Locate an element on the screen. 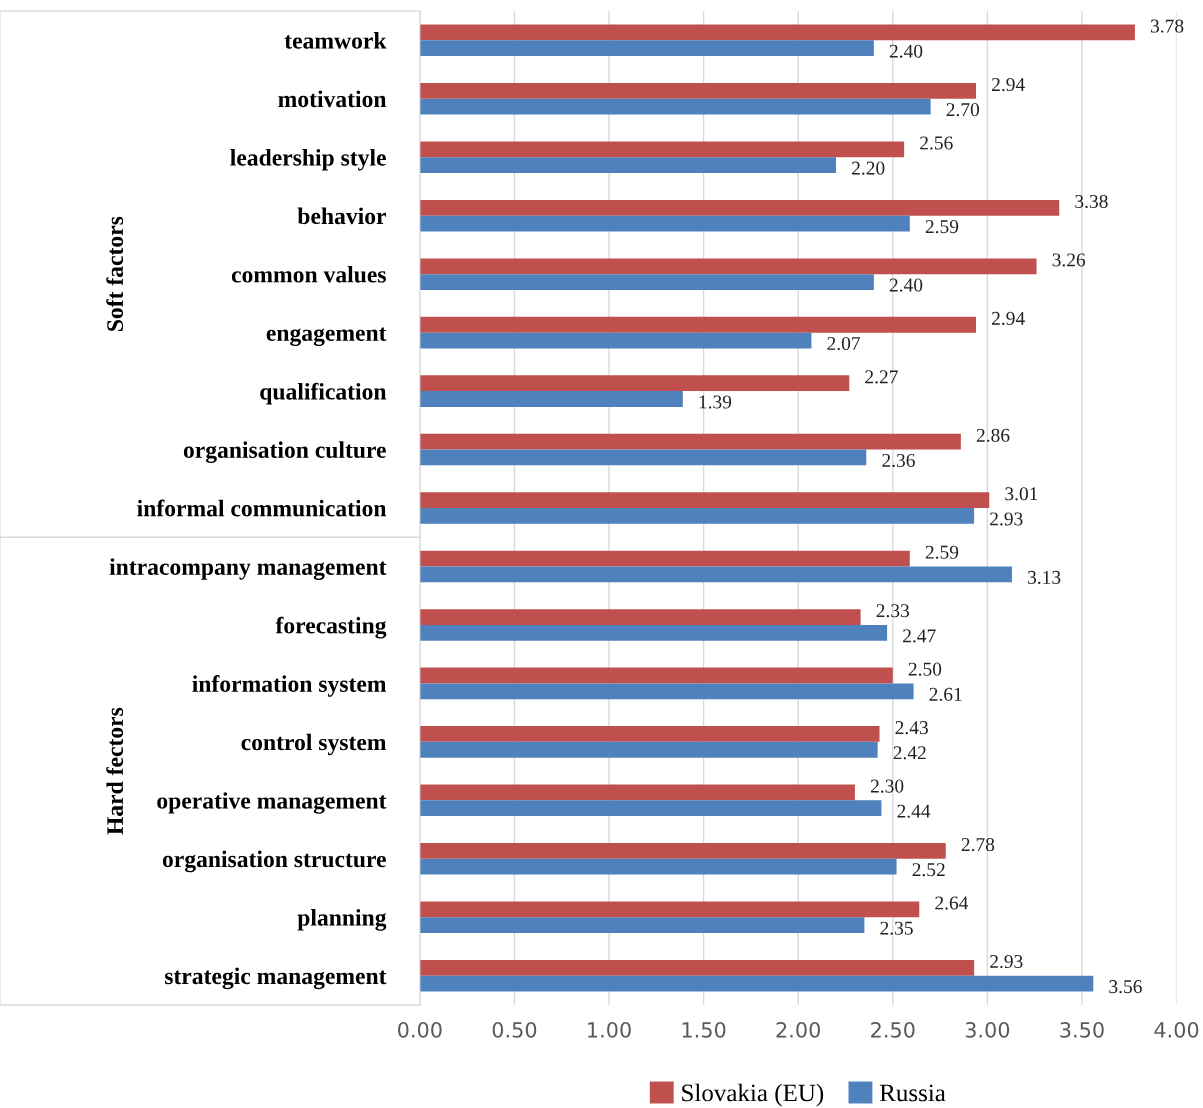  y-tick-label: teamwork is located at coordinates (335, 40).